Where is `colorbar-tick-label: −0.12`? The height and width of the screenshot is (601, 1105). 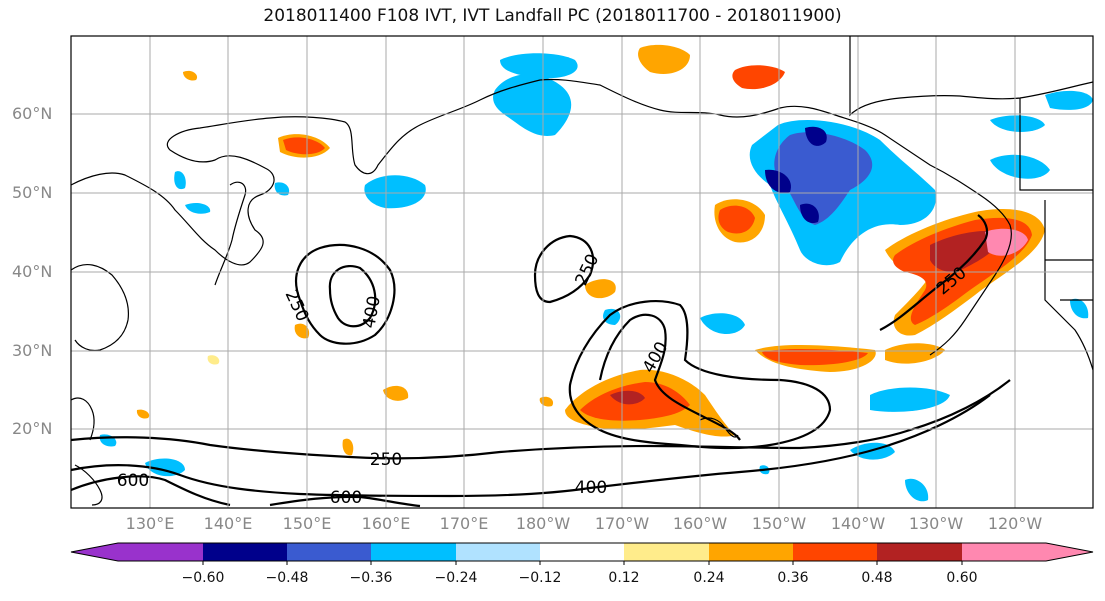 colorbar-tick-label: −0.12 is located at coordinates (540, 578).